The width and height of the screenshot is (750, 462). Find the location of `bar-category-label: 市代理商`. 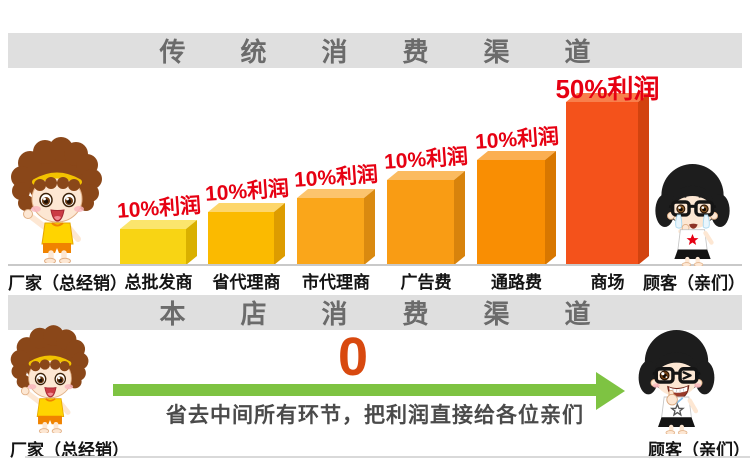

bar-category-label: 市代理商 is located at coordinates (336, 282).